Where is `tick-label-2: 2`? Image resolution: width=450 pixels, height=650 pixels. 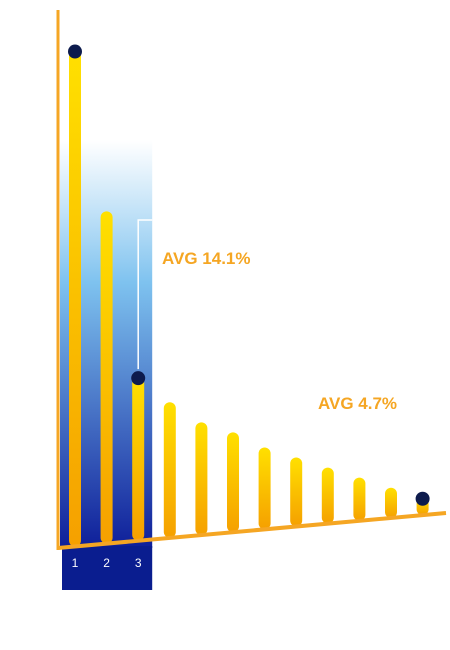 tick-label-2: 2 is located at coordinates (106, 563).